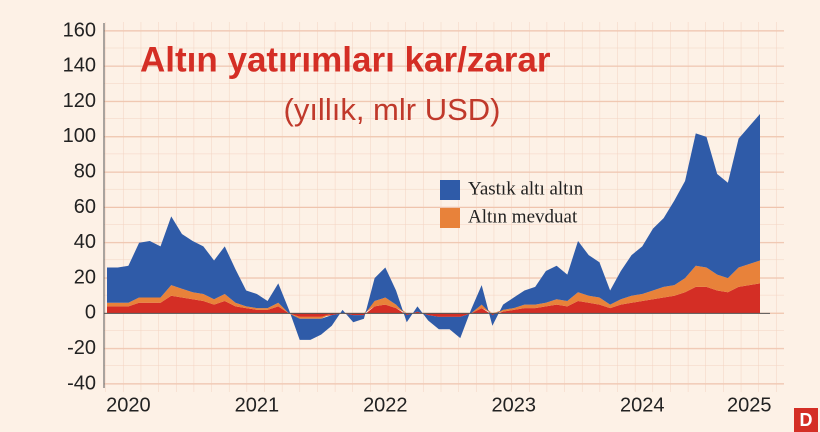 The height and width of the screenshot is (432, 820). I want to click on y-tick-label: -20, so click(81, 348).